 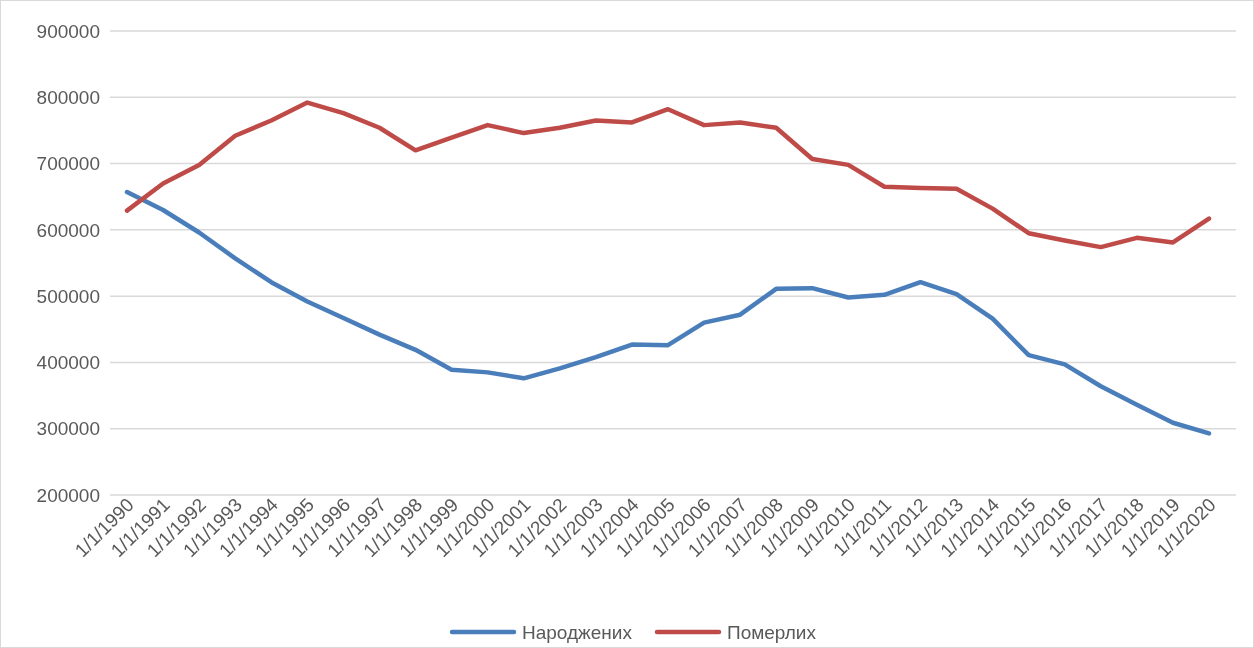 What do you see at coordinates (68, 429) in the screenshot?
I see `y-tick-label: 300000` at bounding box center [68, 429].